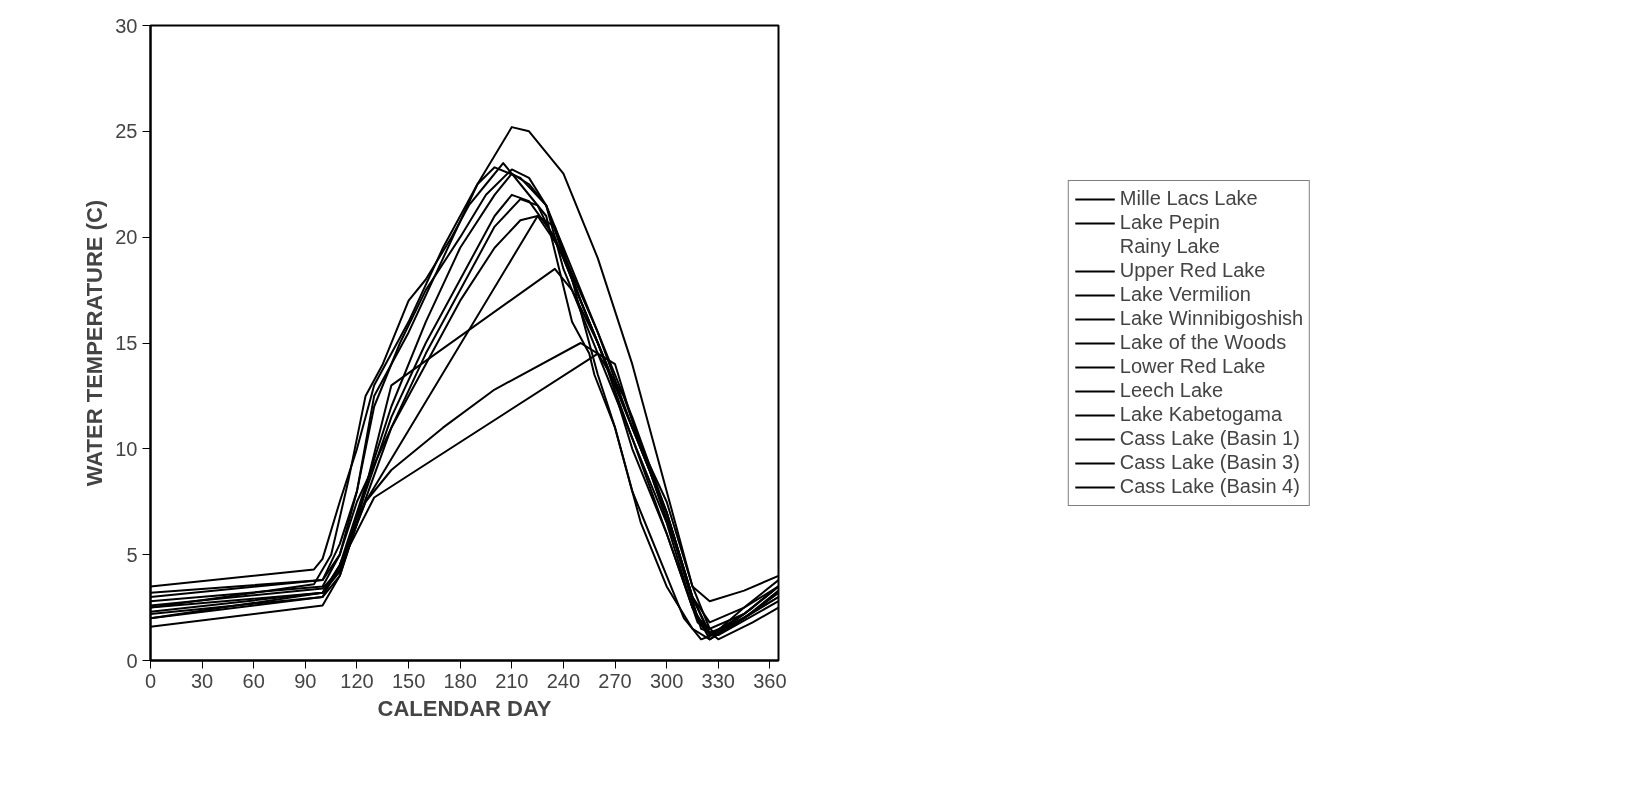  I want to click on y-tick-label: 10, so click(126, 448).